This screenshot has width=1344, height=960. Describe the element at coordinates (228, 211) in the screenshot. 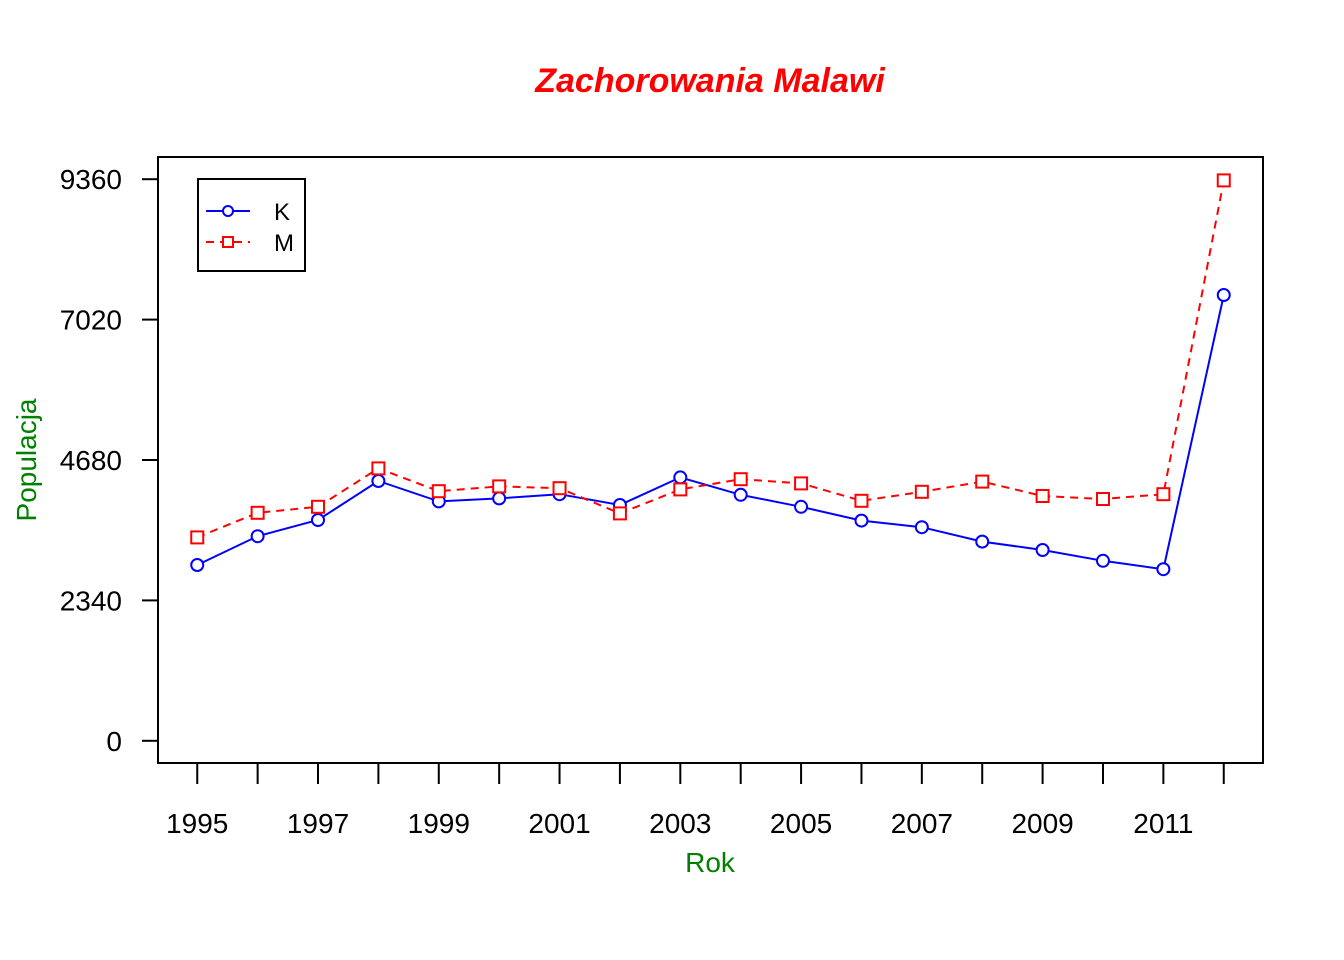

I see `legend-marker-K` at that location.